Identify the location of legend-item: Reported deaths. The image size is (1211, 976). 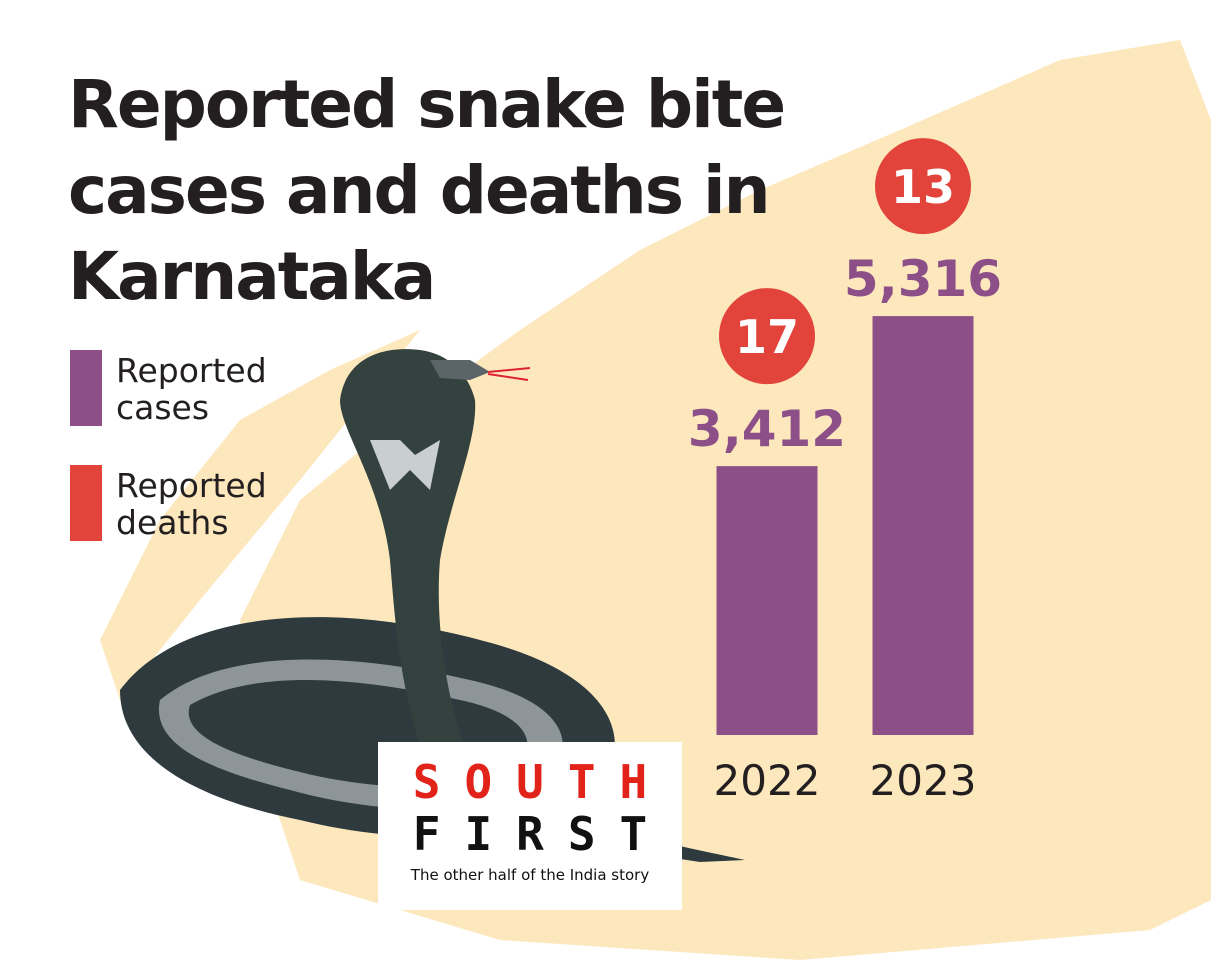
(183, 503).